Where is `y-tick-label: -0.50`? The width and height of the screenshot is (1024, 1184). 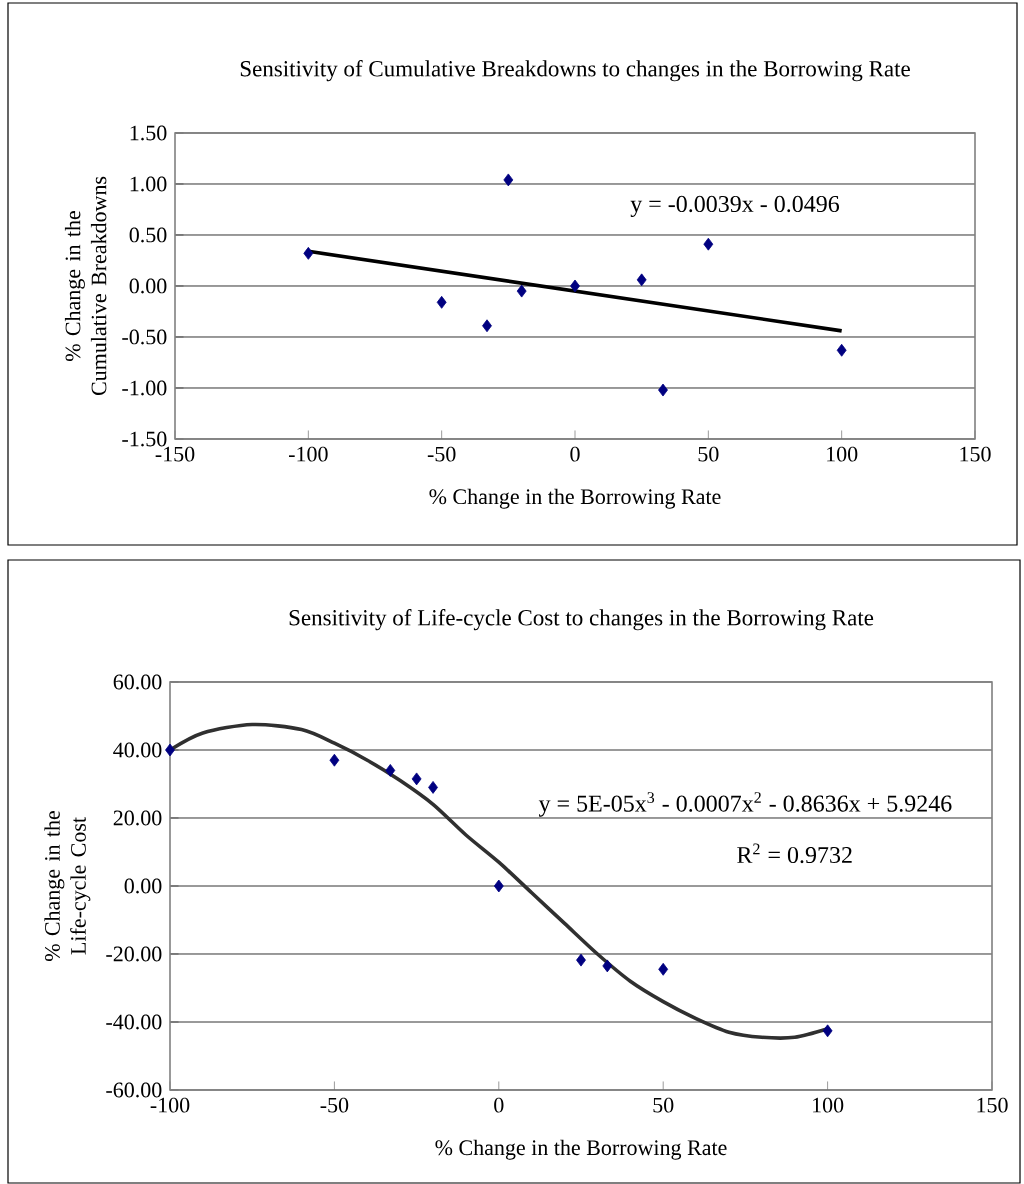 y-tick-label: -0.50 is located at coordinates (144, 337).